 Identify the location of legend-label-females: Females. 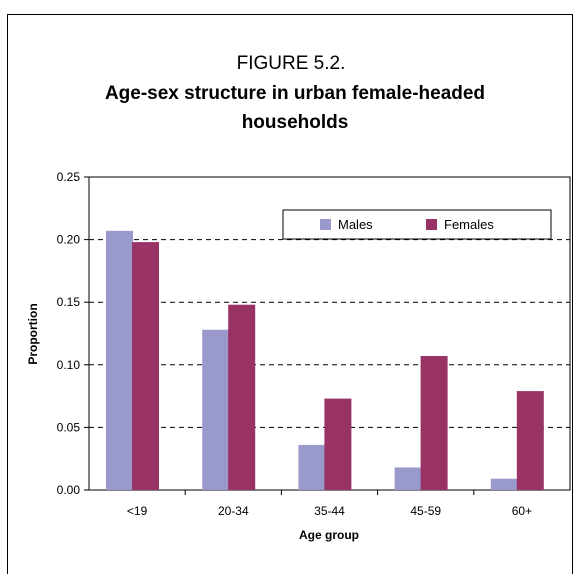
(469, 224).